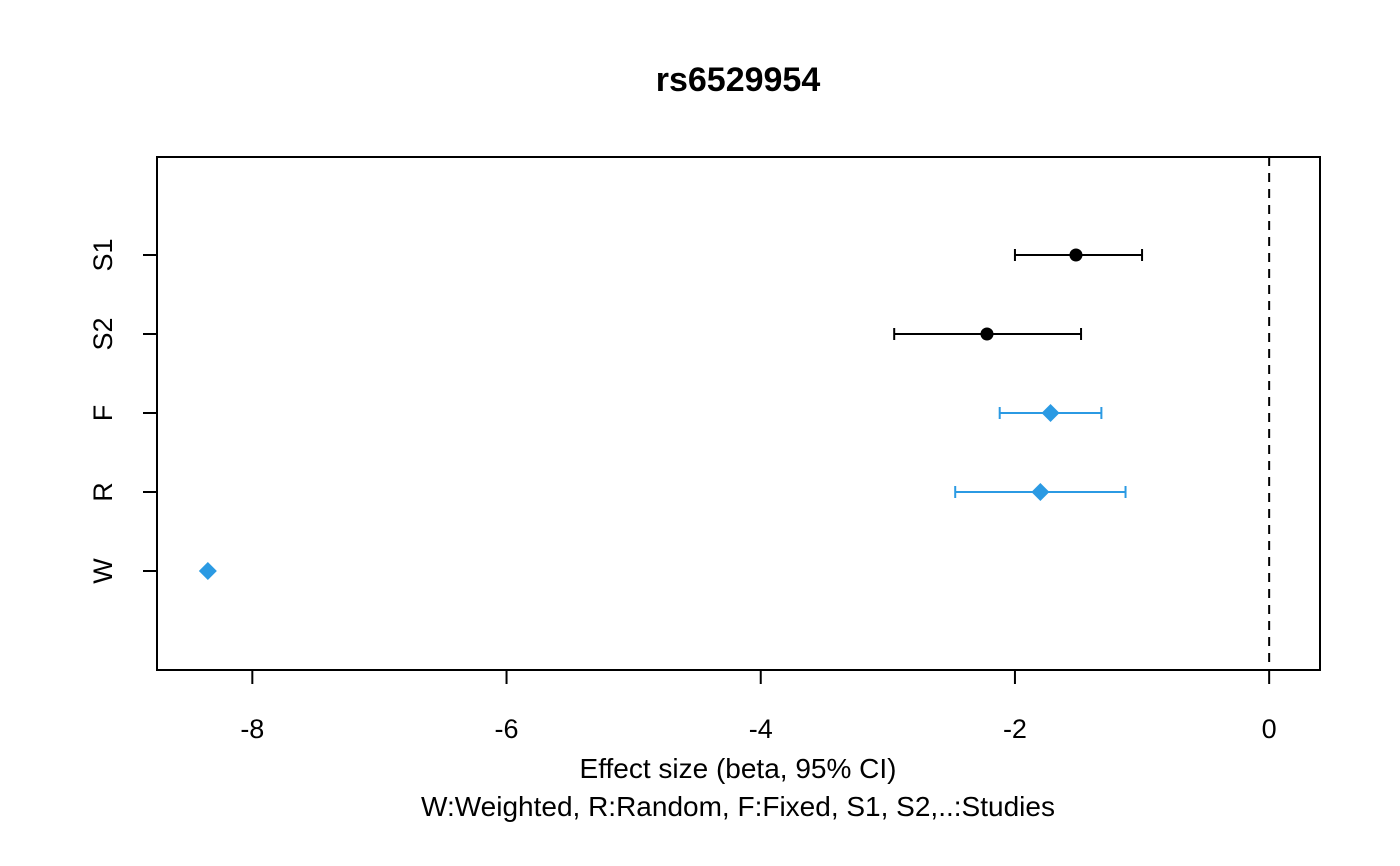  Describe the element at coordinates (103, 254) in the screenshot. I see `row-label-s1: S1` at that location.